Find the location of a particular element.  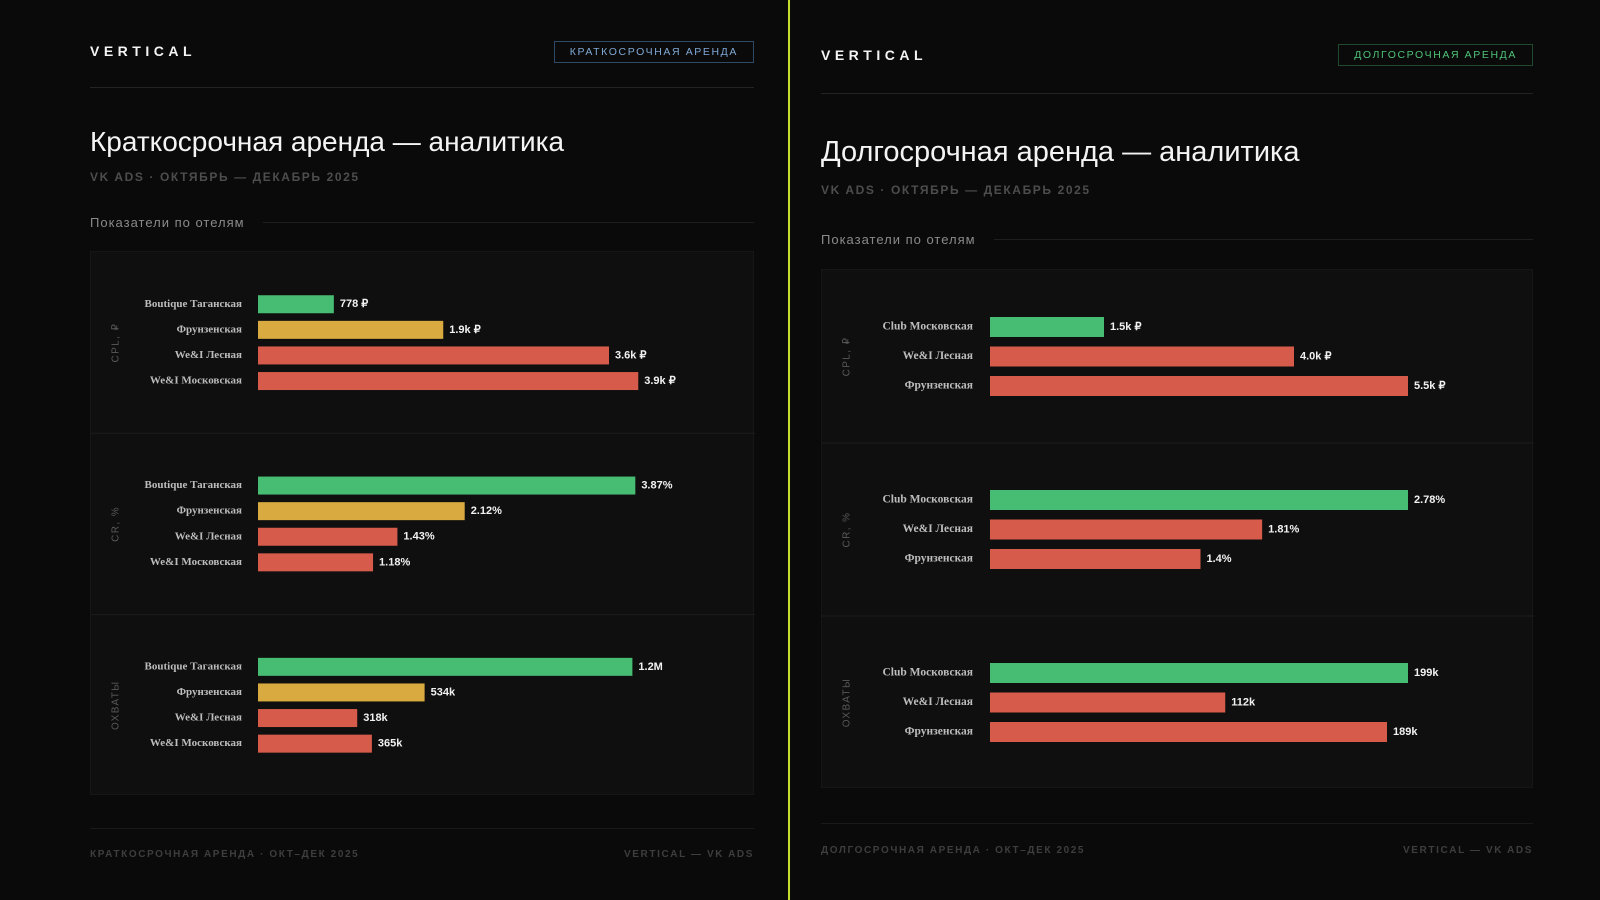

footer-left-text: КРАТКОСРОЧНАЯ АРЕНДА · ОКТ–ДЕК 2025 is located at coordinates (225, 854).